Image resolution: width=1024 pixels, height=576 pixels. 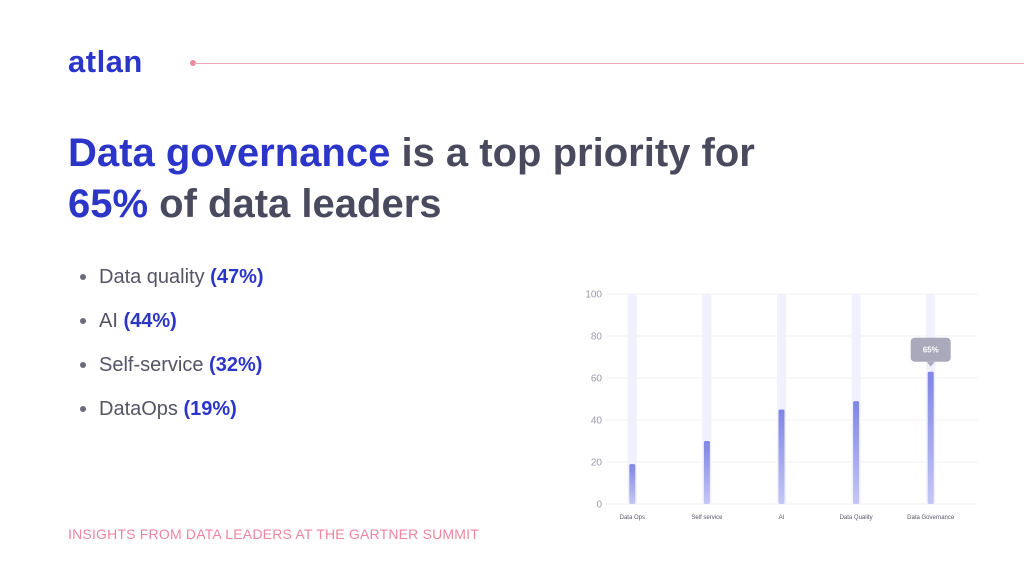 What do you see at coordinates (193, 63) in the screenshot?
I see `header-dot` at bounding box center [193, 63].